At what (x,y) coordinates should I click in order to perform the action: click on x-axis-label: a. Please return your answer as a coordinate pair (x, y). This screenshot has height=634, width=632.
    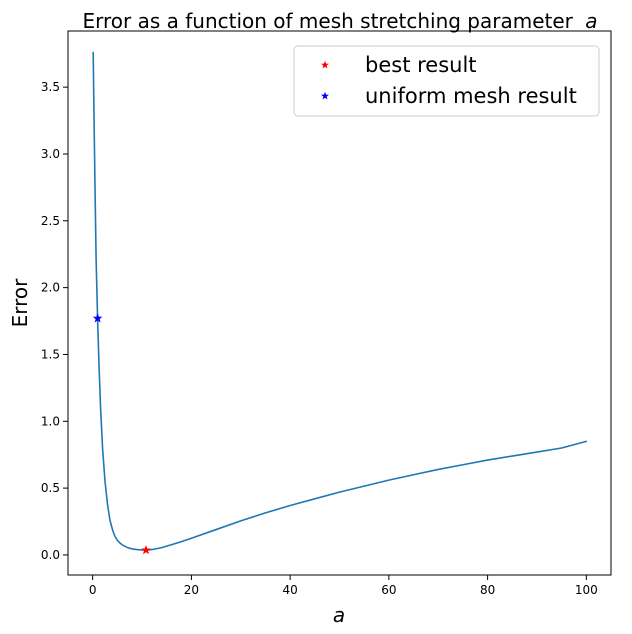
    Looking at the image, I should click on (339, 615).